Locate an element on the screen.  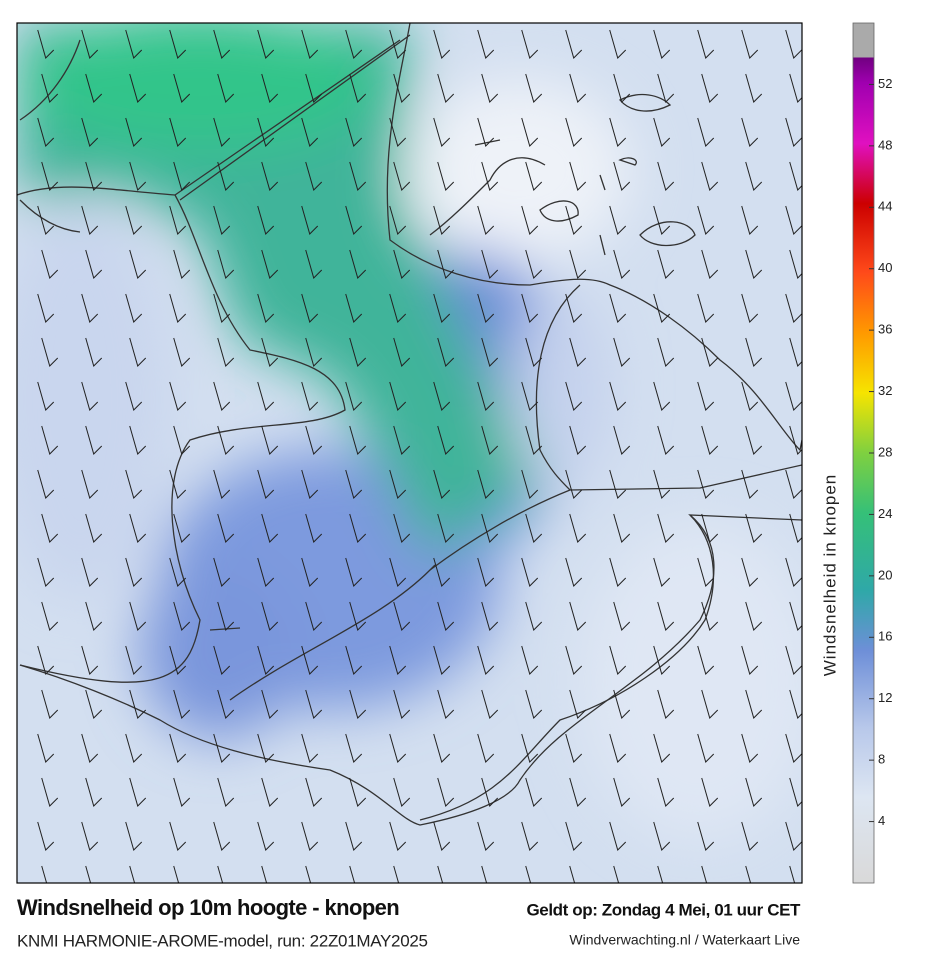
source: Windverwachting.nl / Waterkaart Live is located at coordinates (684, 940).